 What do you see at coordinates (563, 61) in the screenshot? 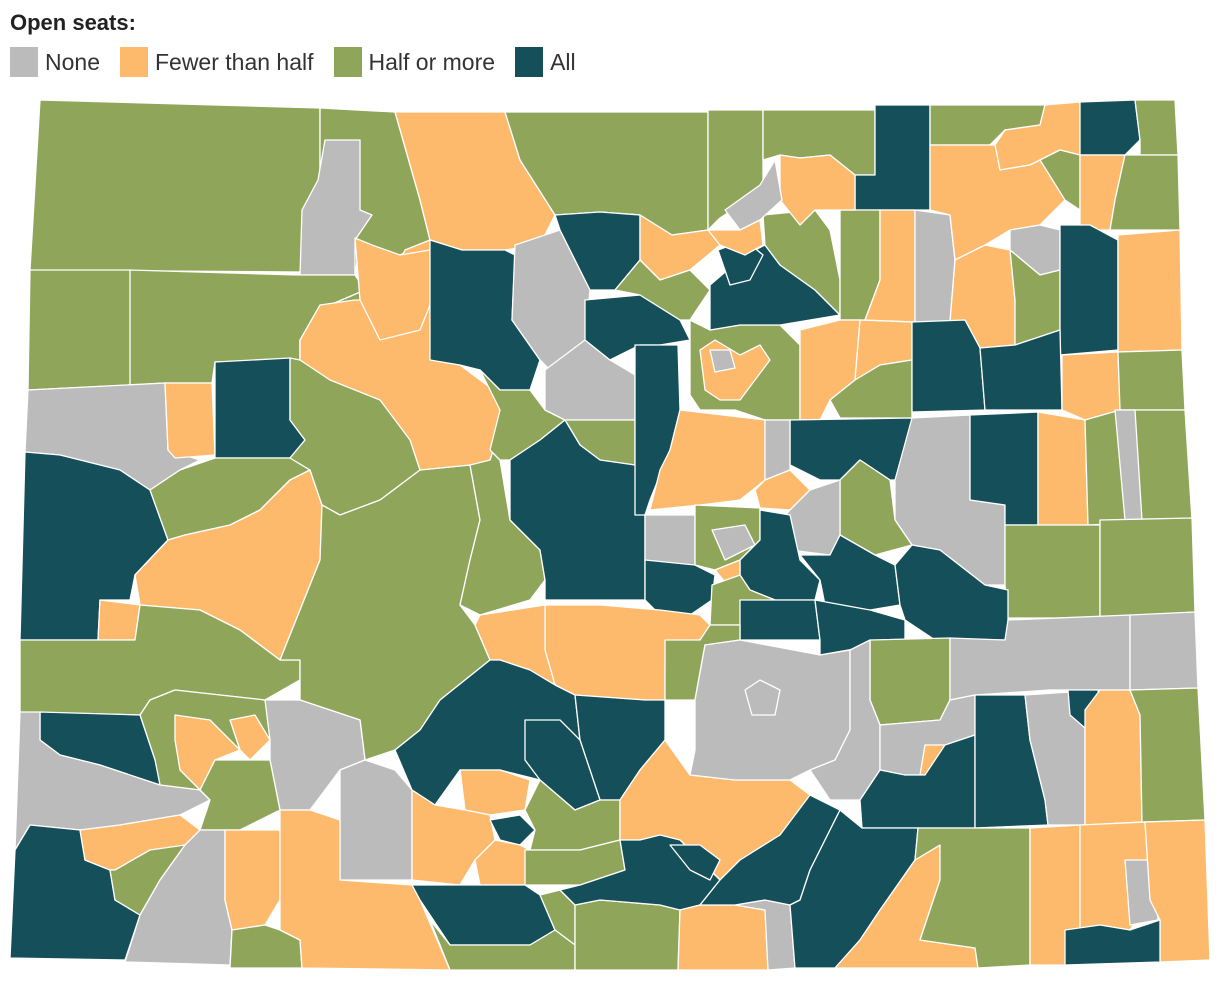
I see `legend-label-all: All` at bounding box center [563, 61].